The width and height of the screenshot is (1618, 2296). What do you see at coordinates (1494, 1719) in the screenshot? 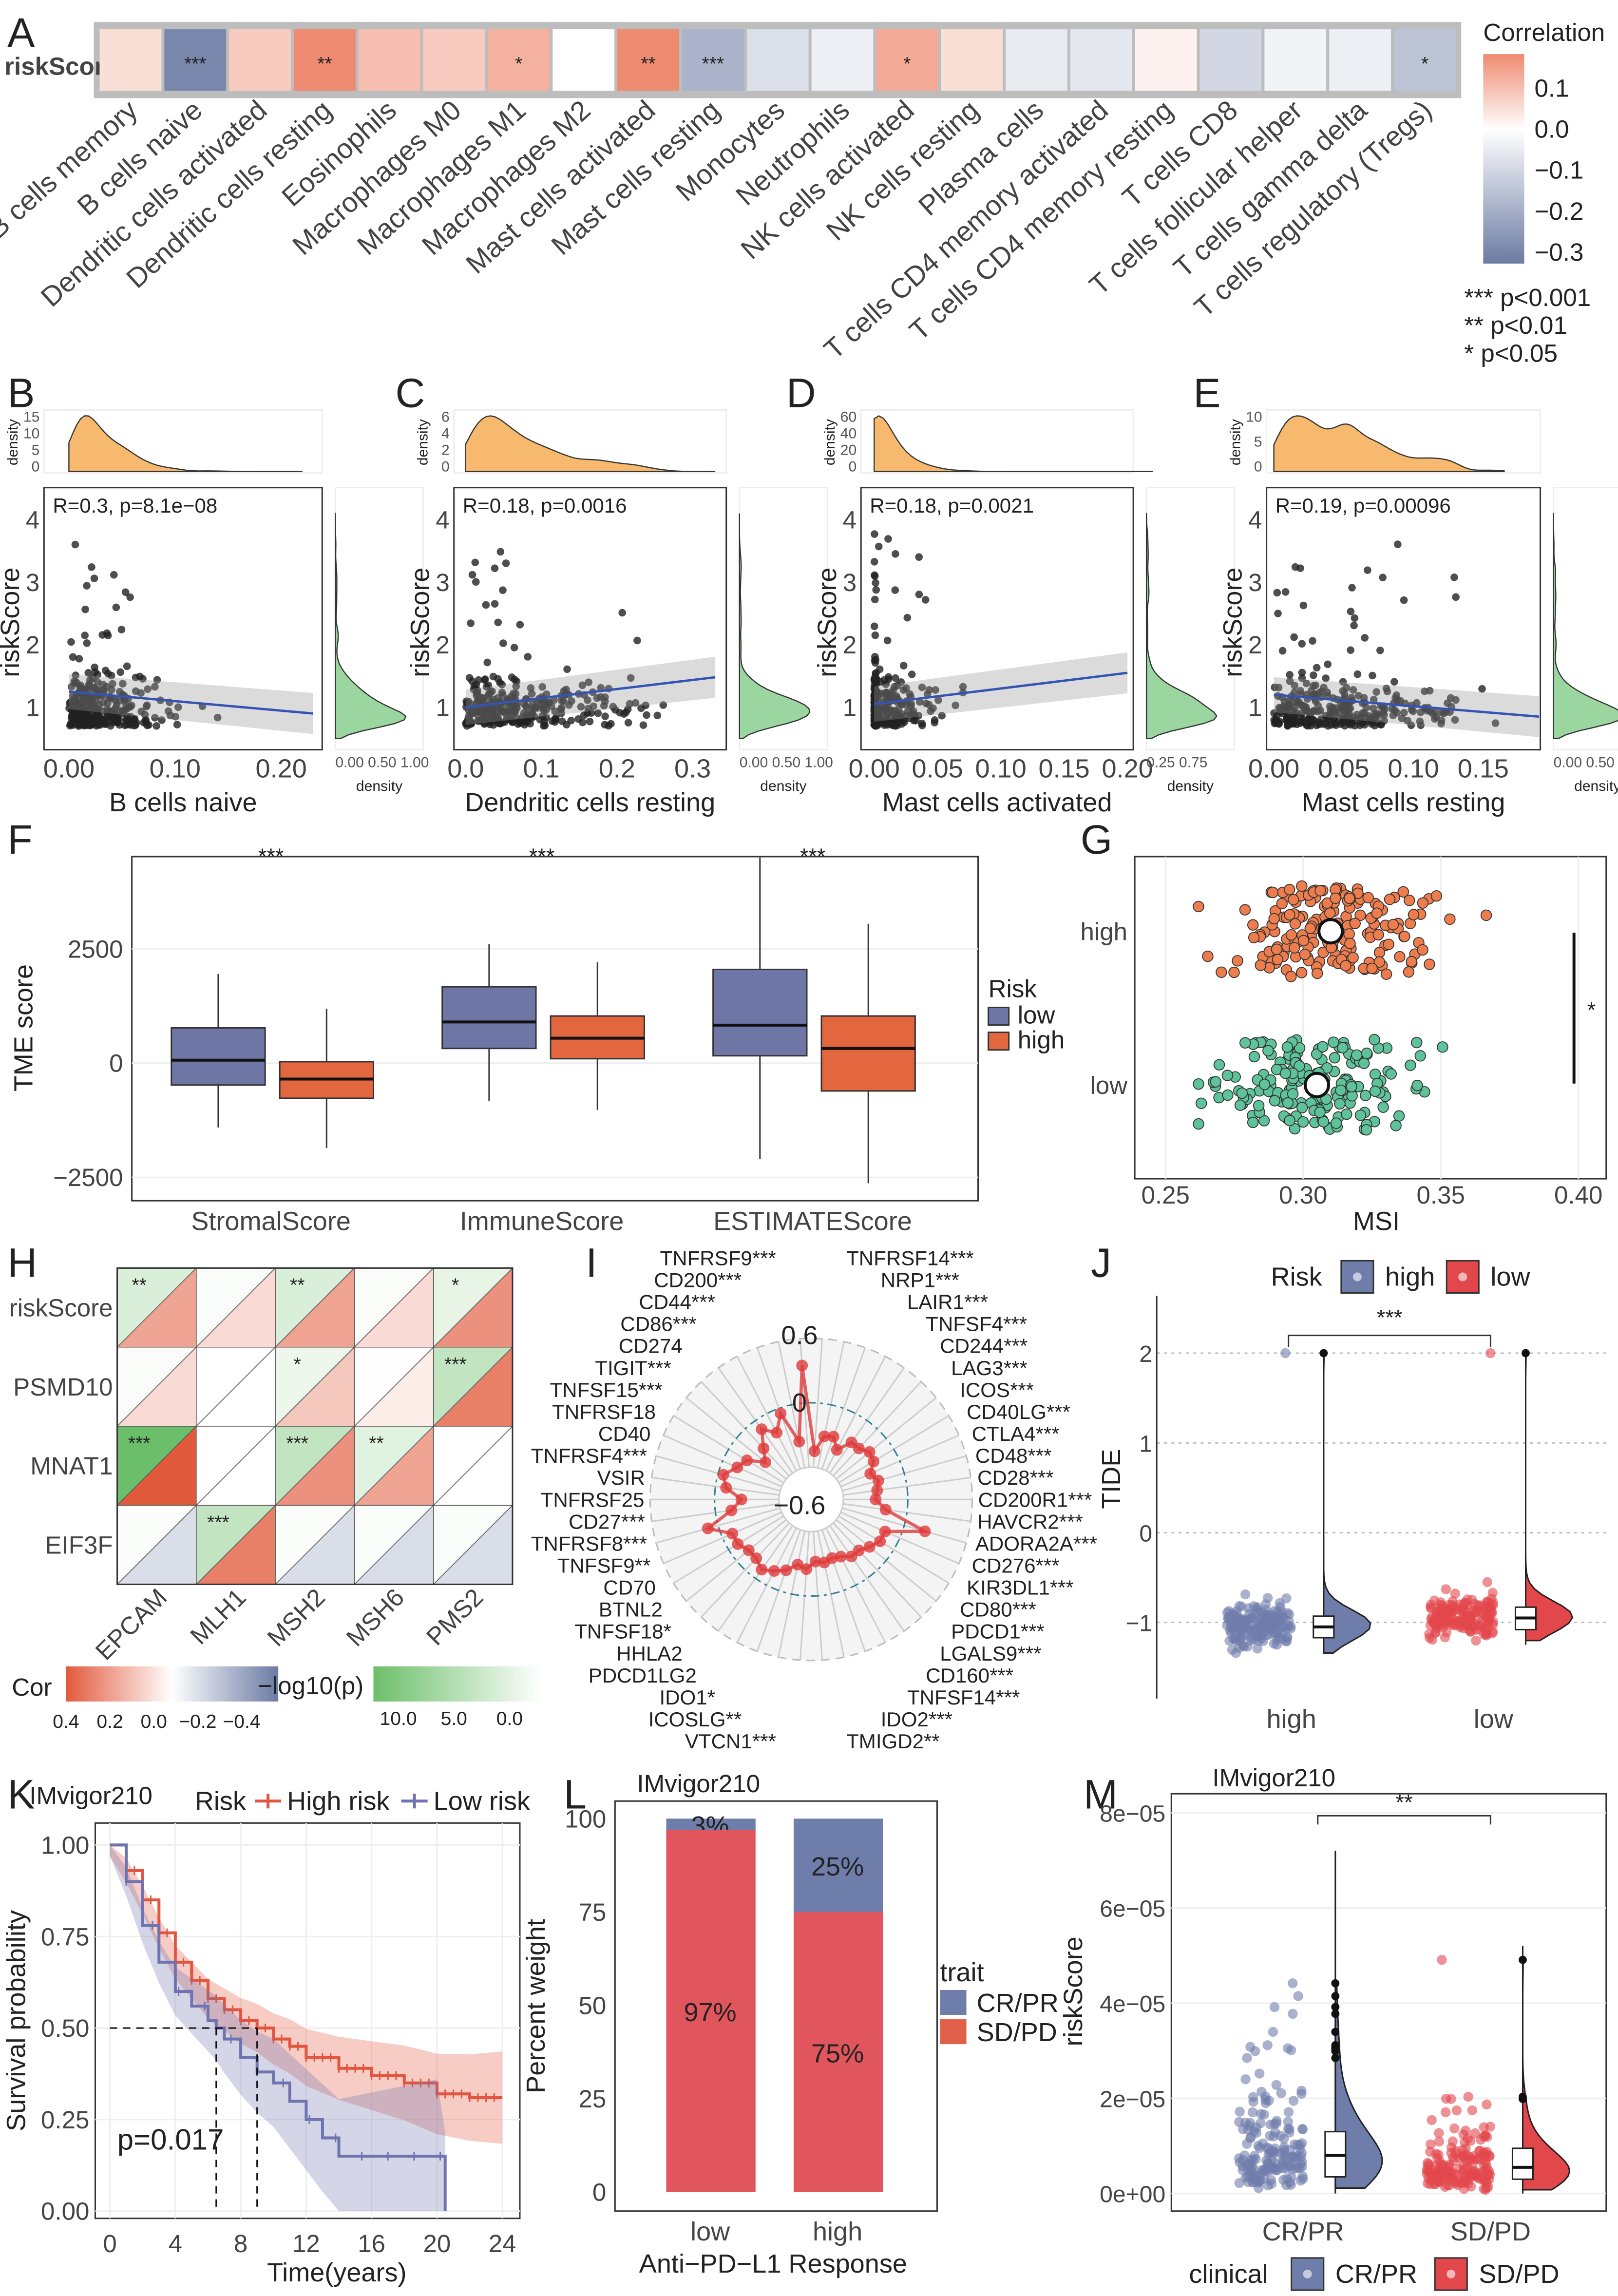
I see `x-tick-label: low` at bounding box center [1494, 1719].